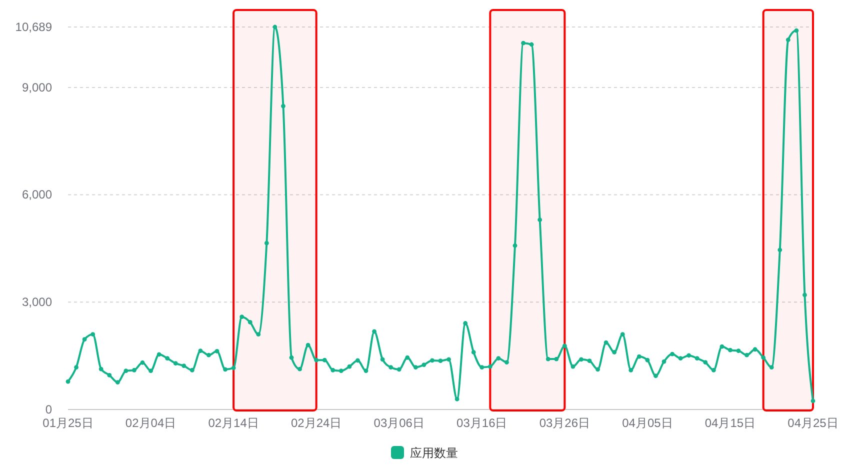 This screenshot has width=862, height=466. I want to click on x-tick-label: 02月24日, so click(316, 423).